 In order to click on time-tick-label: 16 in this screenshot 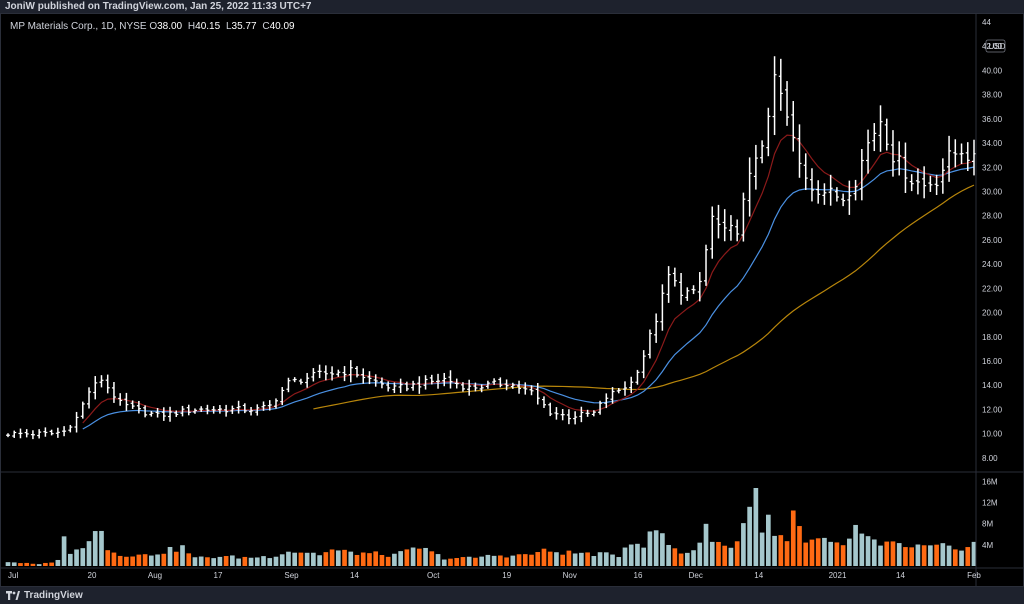, I will do `click(638, 575)`.